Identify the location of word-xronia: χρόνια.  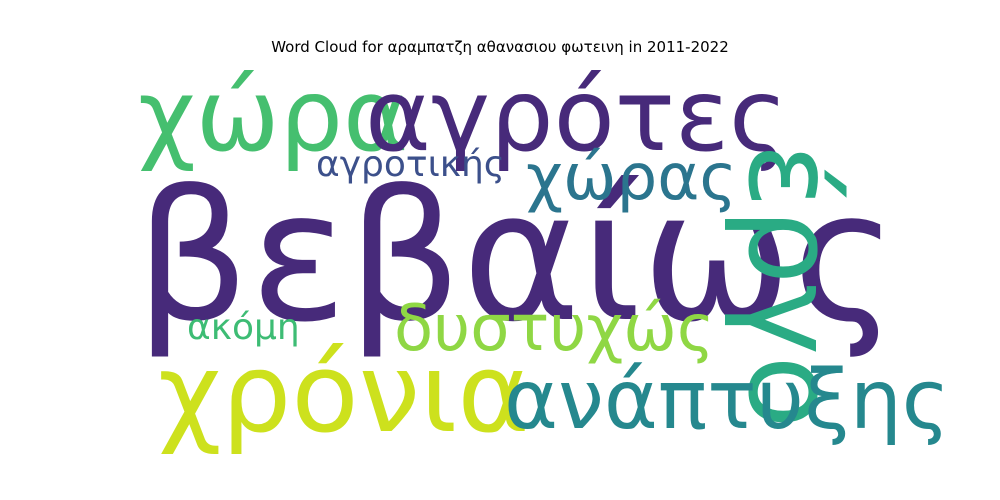
(344, 393).